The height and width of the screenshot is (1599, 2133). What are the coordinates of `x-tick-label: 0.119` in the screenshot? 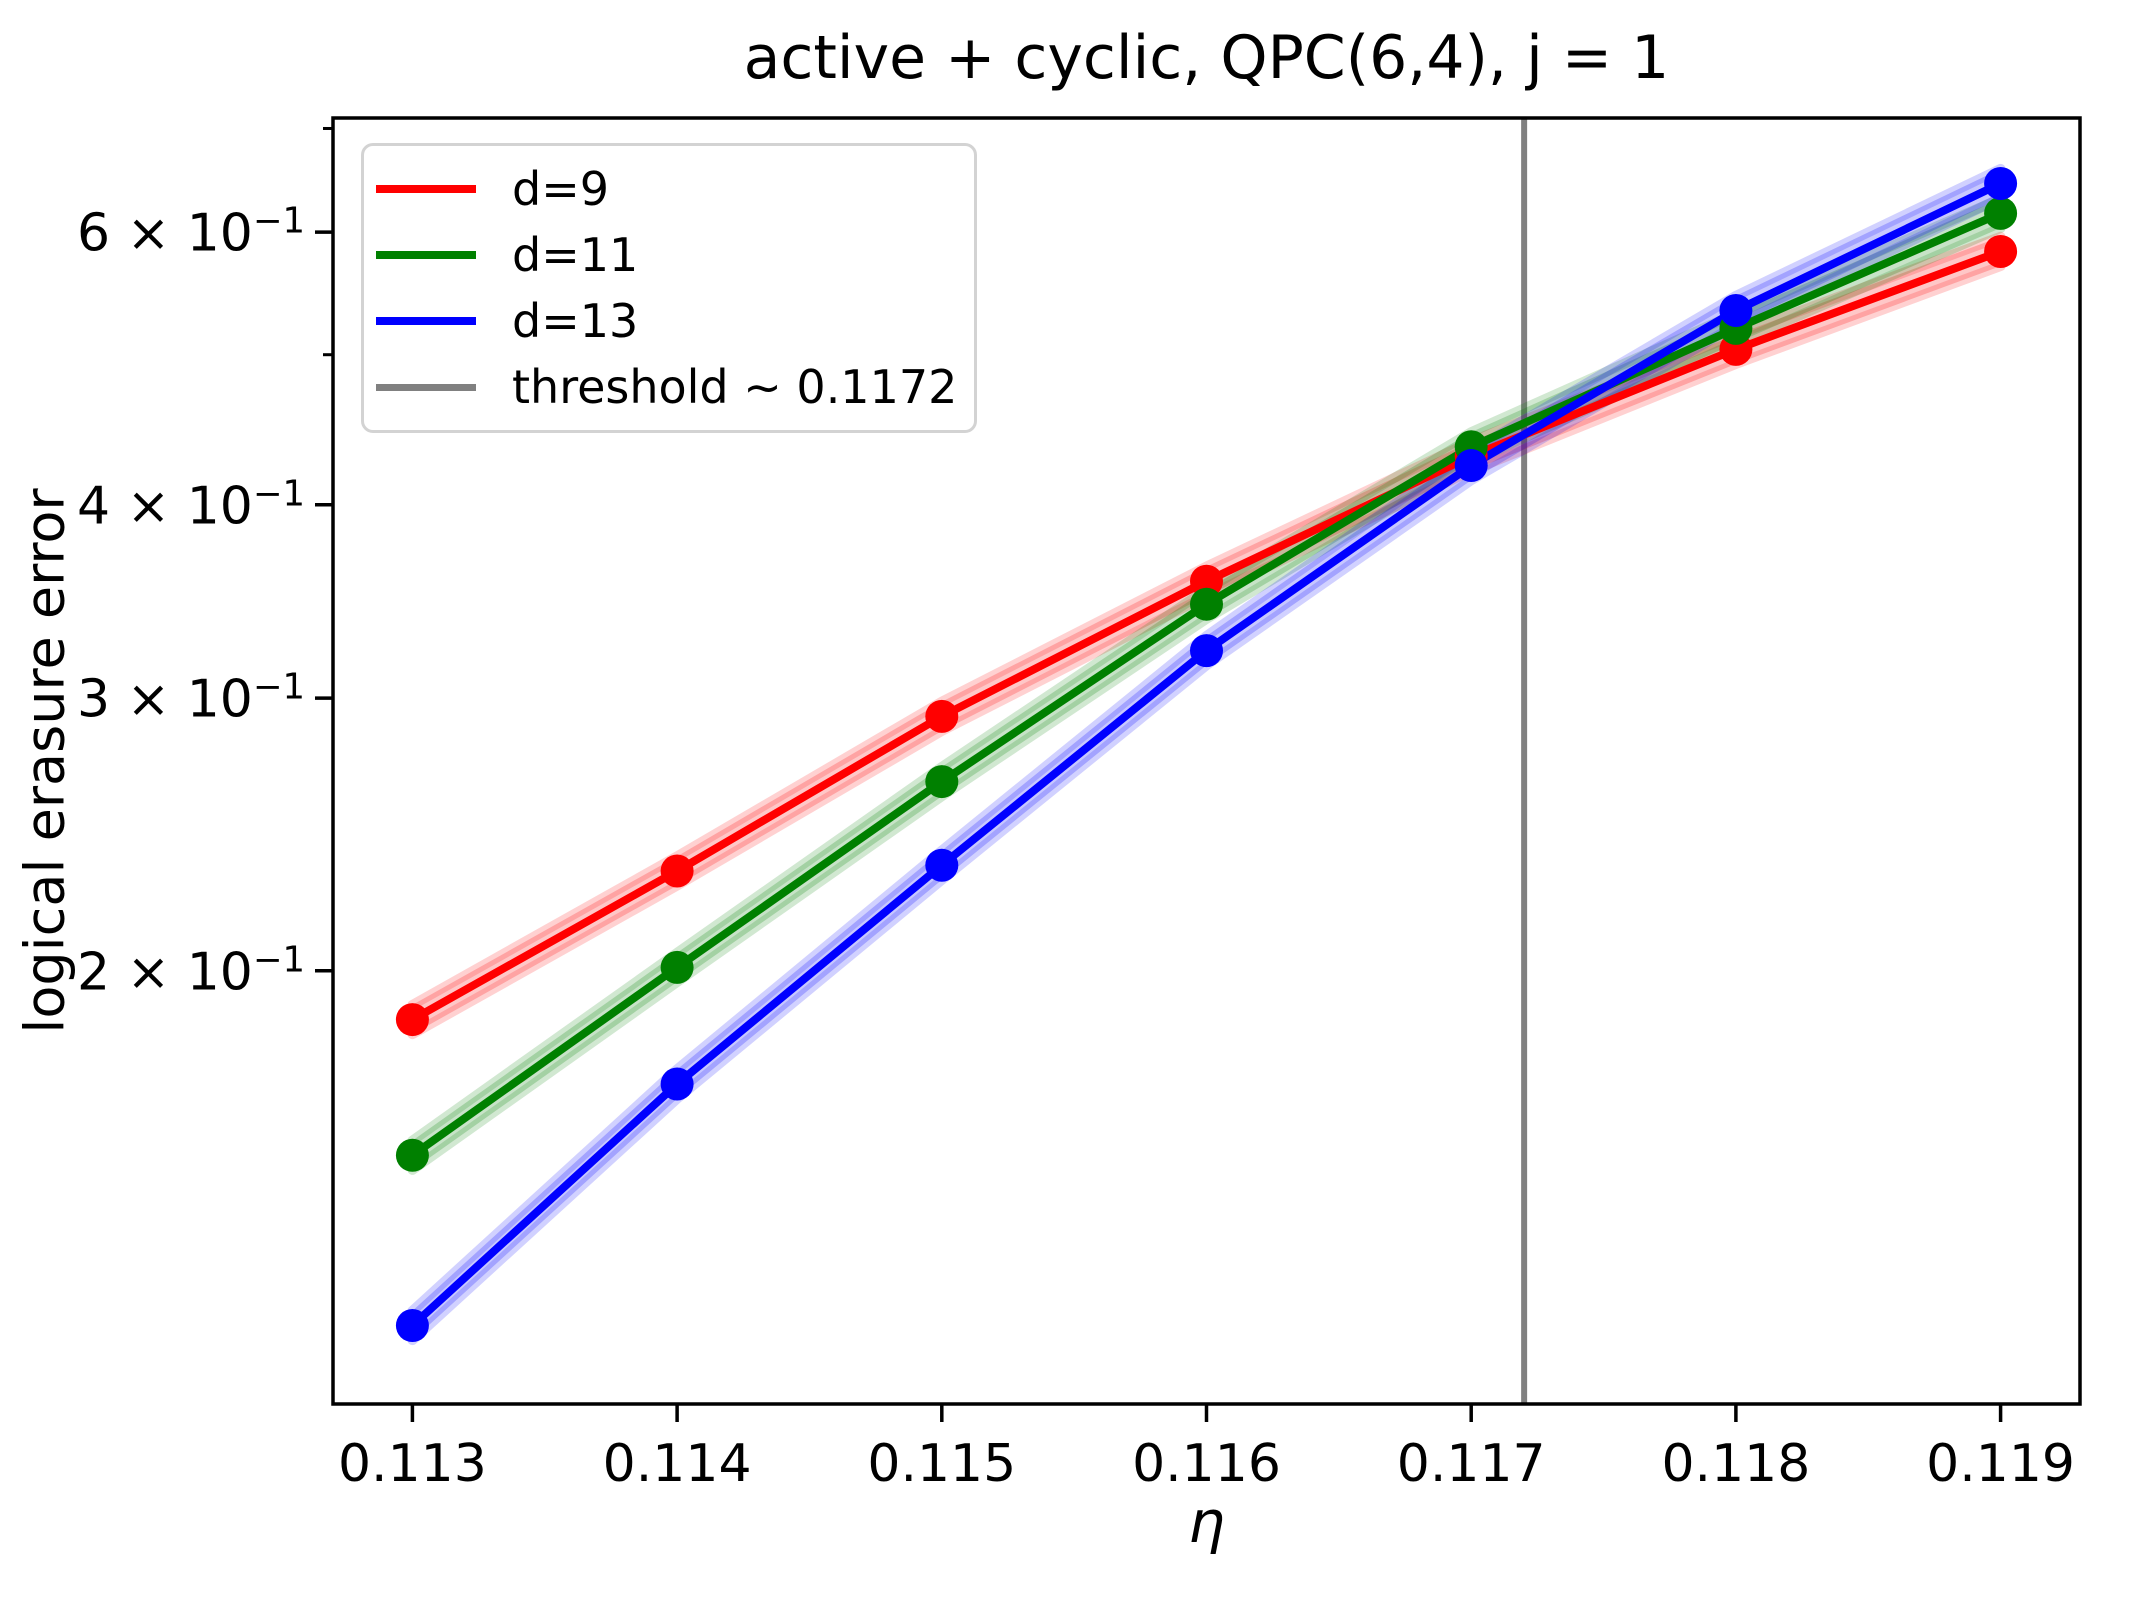 It's located at (2001, 1464).